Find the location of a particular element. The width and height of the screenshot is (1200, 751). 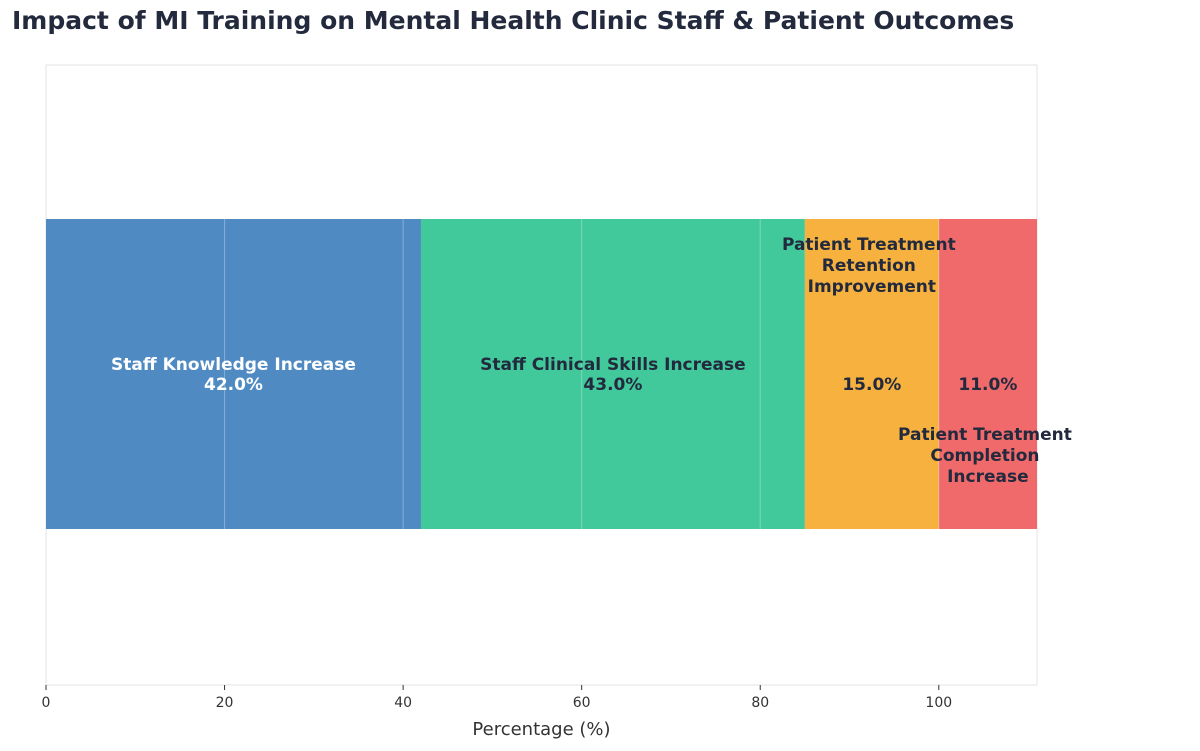

x-tick-label: 0 is located at coordinates (46, 703).